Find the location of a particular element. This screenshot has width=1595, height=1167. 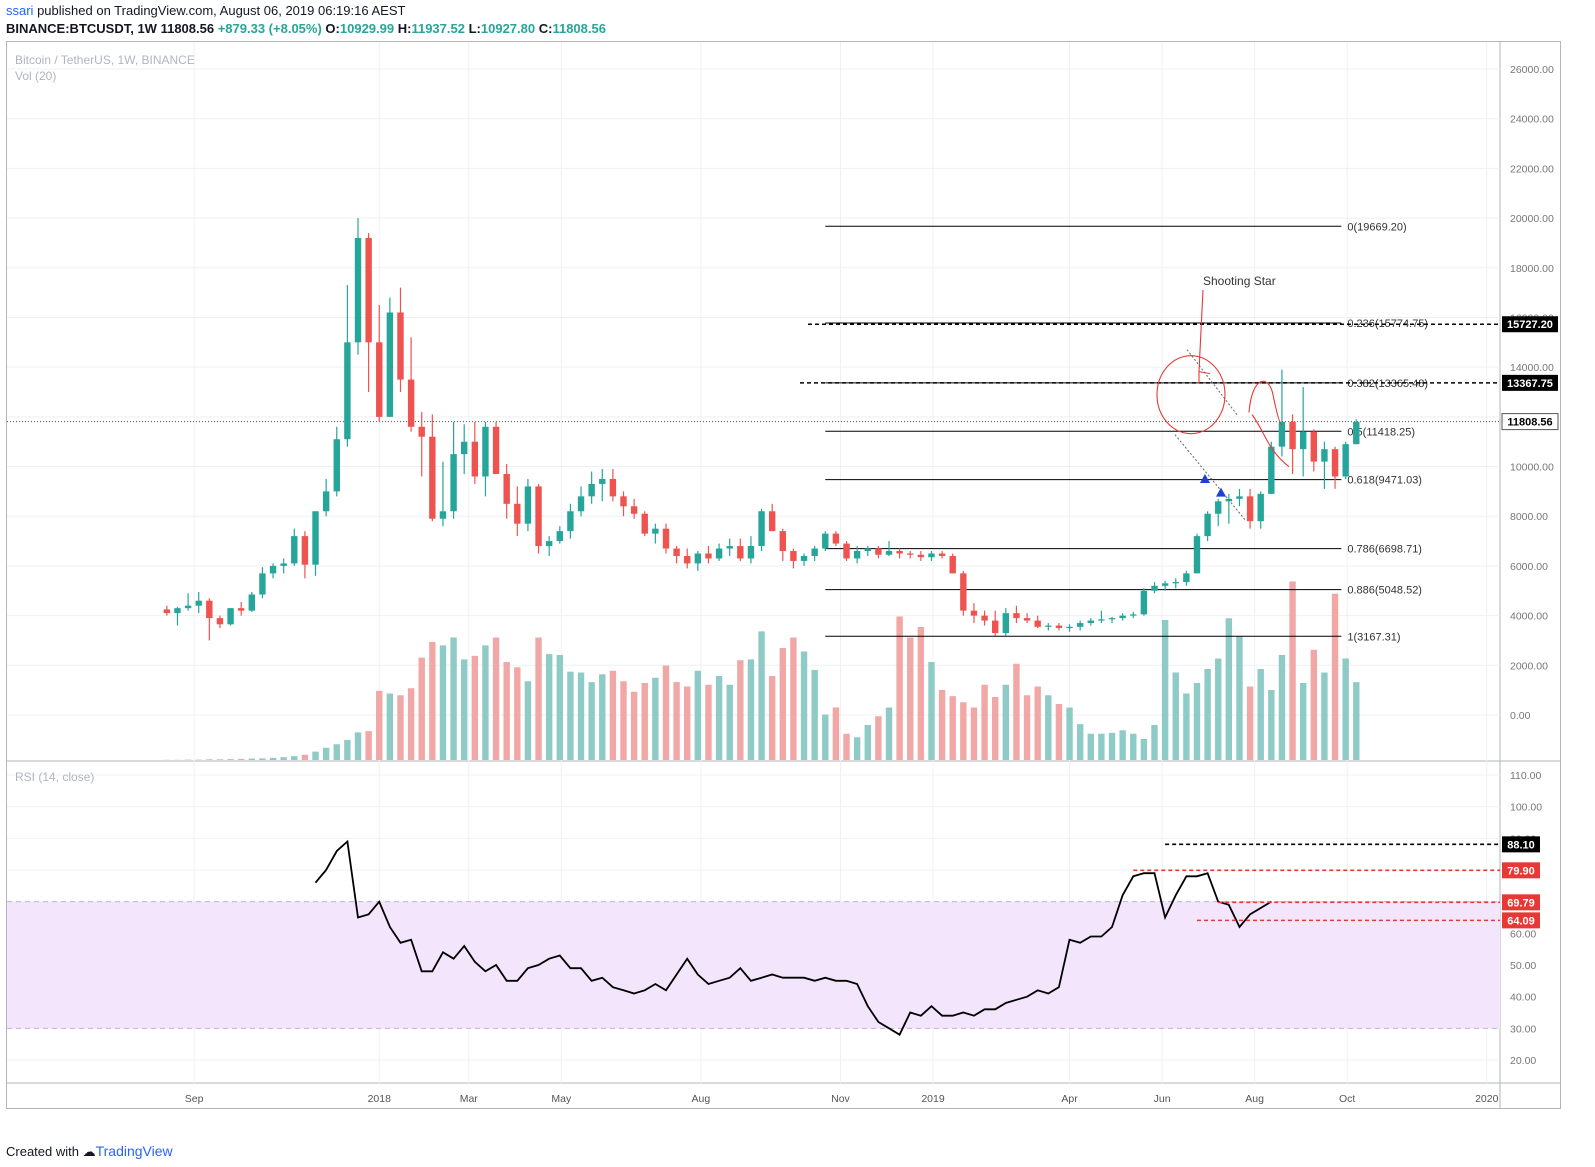

price-tick-label: 10000.00 is located at coordinates (1532, 468).